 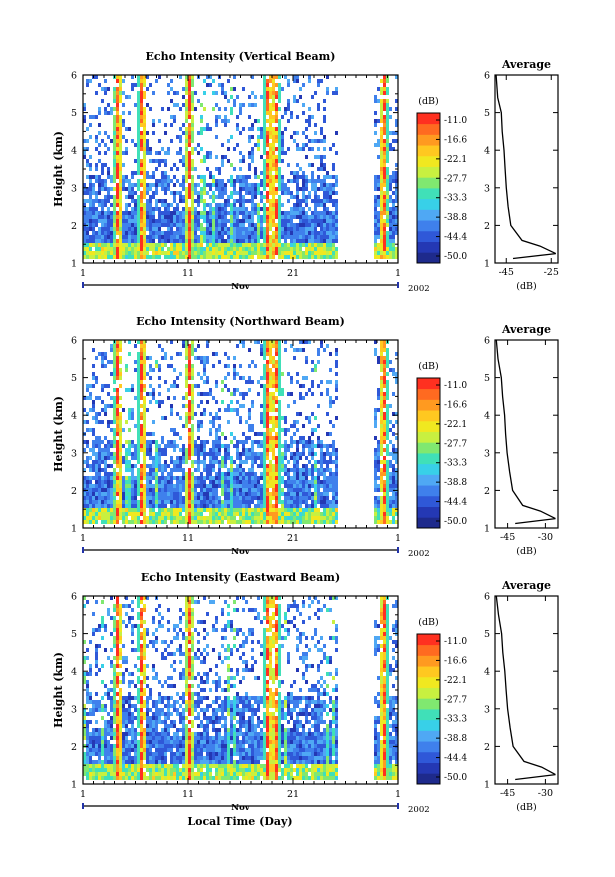 I want to click on colorbar-tick-label: -33.3, so click(x=455, y=720).